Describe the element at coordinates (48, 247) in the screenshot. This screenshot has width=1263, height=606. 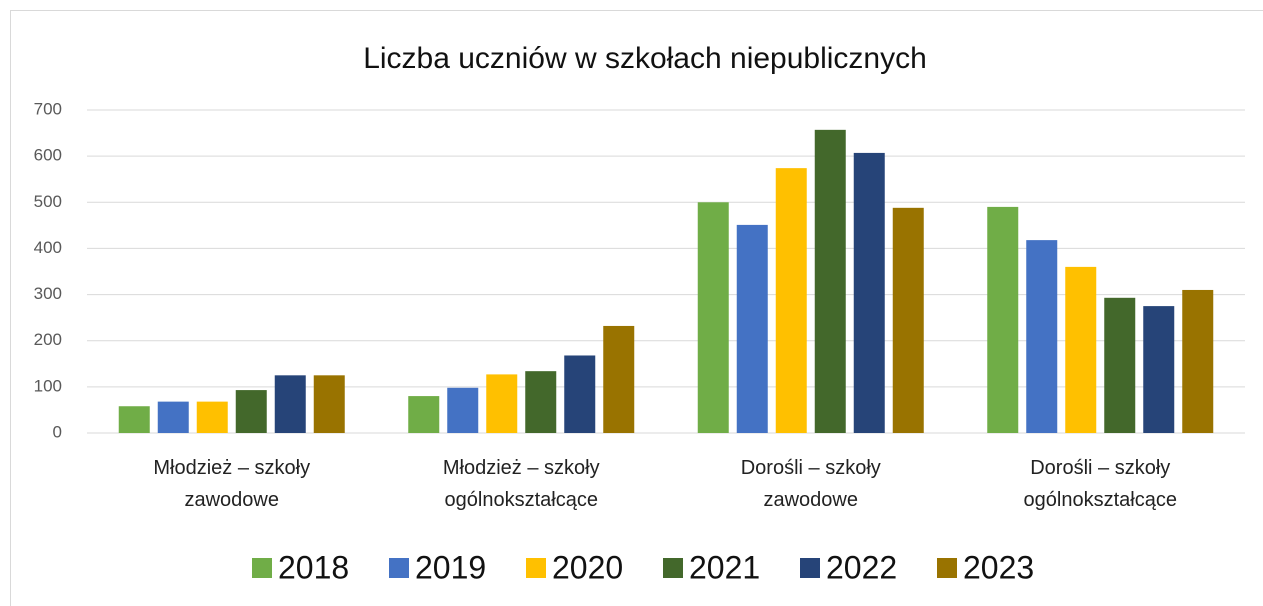
I see `y-tick-label: 400` at that location.